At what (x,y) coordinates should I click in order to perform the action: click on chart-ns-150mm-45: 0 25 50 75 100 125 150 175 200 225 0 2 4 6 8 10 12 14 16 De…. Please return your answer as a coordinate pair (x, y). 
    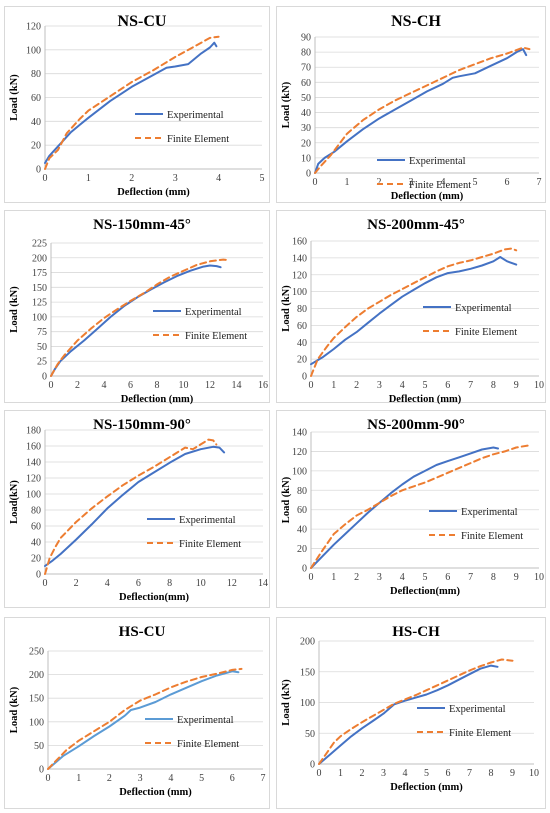
    Looking at the image, I should click on (138, 311).